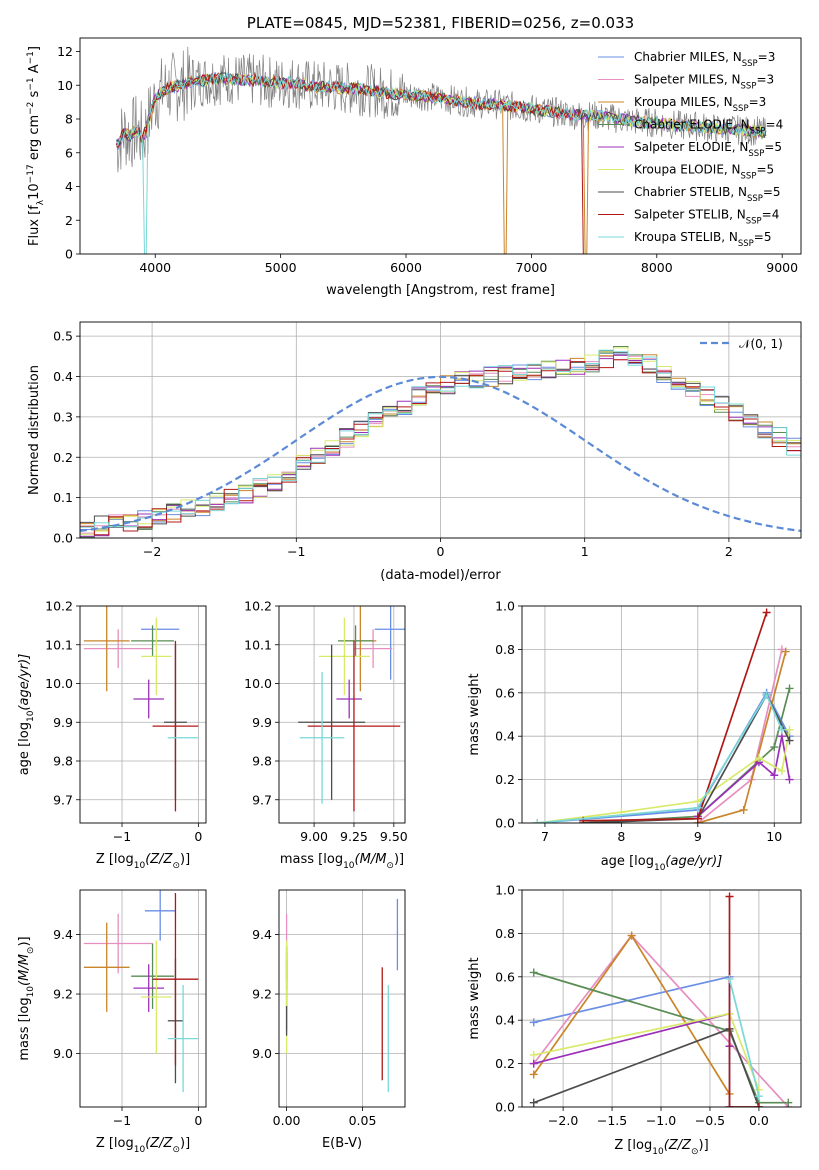 The height and width of the screenshot is (1170, 819). I want to click on y-tick-label: 0.4, so click(505, 736).